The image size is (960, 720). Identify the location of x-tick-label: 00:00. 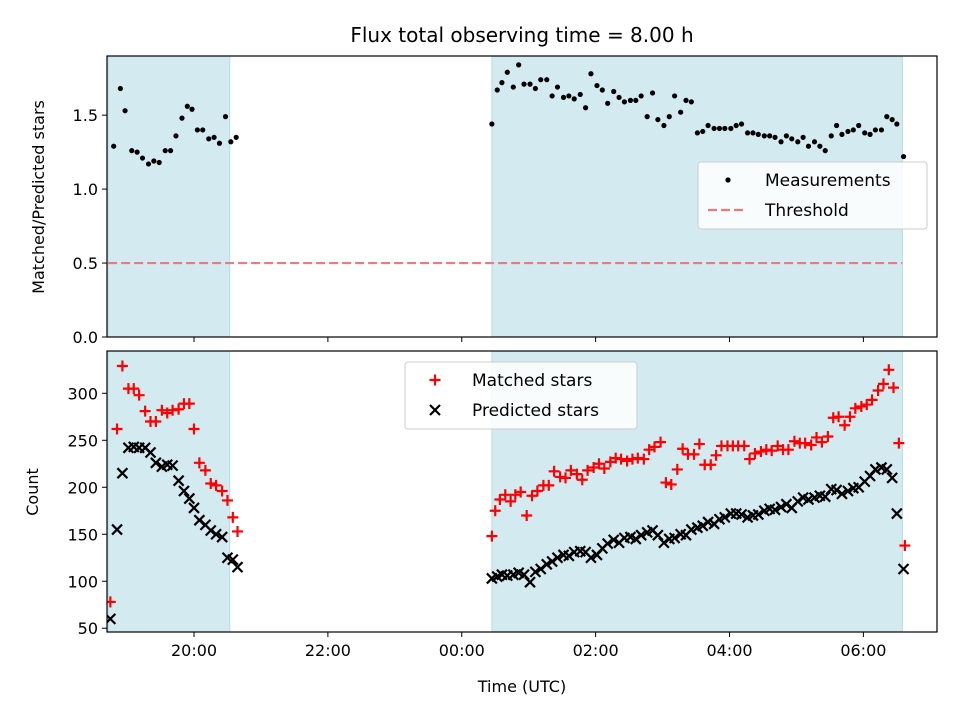
(462, 650).